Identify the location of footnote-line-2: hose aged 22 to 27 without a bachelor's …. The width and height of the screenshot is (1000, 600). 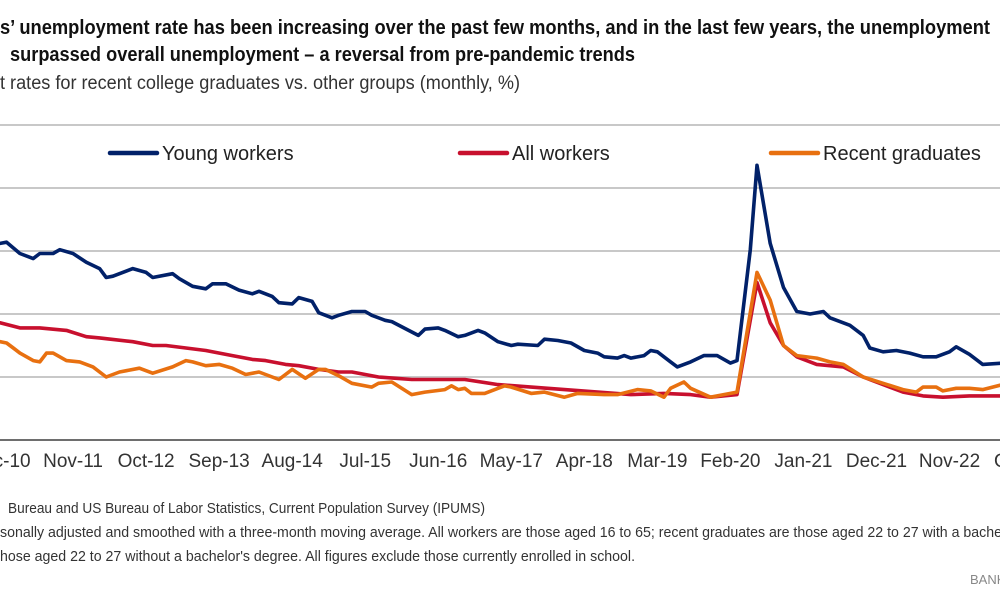
(317, 556).